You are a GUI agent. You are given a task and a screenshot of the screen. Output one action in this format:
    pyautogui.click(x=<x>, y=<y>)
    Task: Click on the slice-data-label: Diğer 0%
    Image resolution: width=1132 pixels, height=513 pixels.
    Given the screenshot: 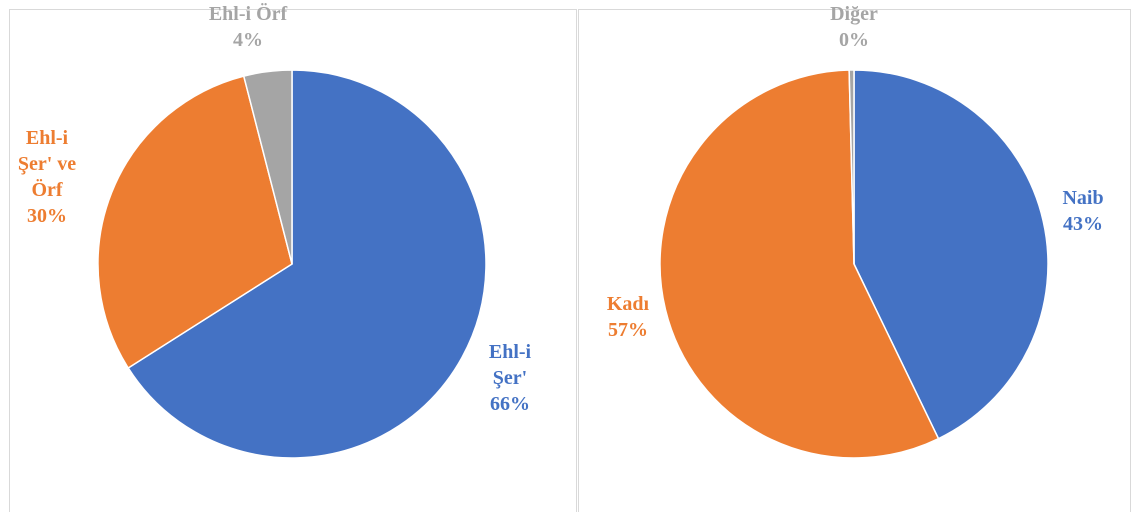 What is the action you would take?
    pyautogui.click(x=854, y=27)
    